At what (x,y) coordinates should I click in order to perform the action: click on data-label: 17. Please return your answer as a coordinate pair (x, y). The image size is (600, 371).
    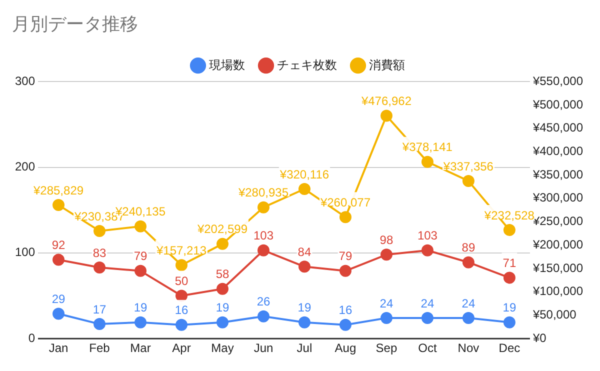
    Looking at the image, I should click on (99, 309).